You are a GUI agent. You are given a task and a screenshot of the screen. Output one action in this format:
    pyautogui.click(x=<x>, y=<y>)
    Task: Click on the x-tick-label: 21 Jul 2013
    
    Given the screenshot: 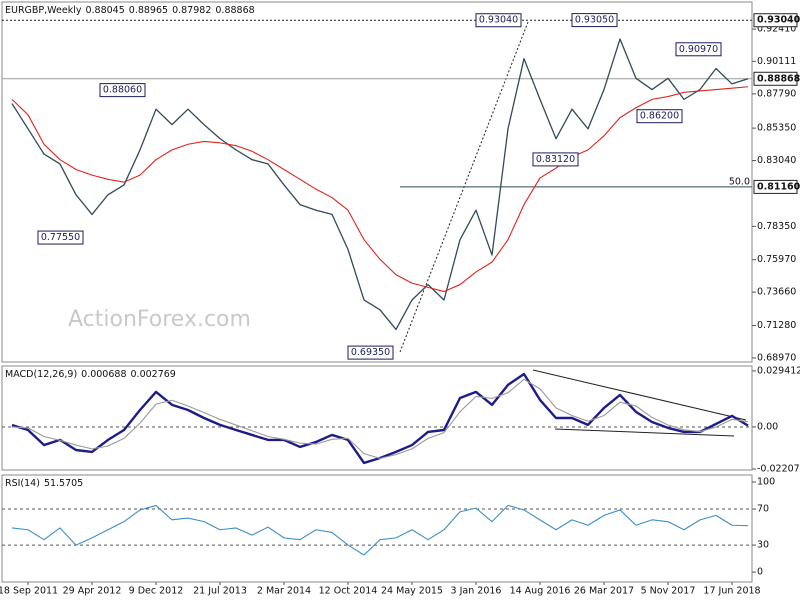 What is the action you would take?
    pyautogui.click(x=220, y=591)
    